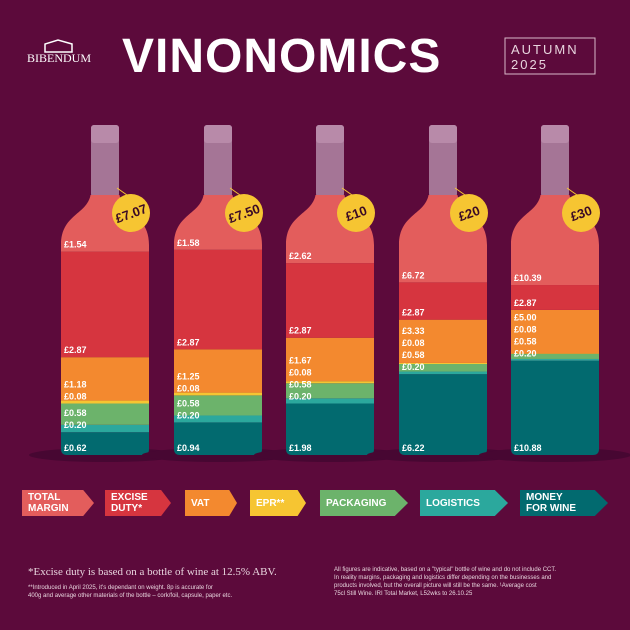  Describe the element at coordinates (59, 58) in the screenshot. I see `brand: BIBENDUM` at that location.